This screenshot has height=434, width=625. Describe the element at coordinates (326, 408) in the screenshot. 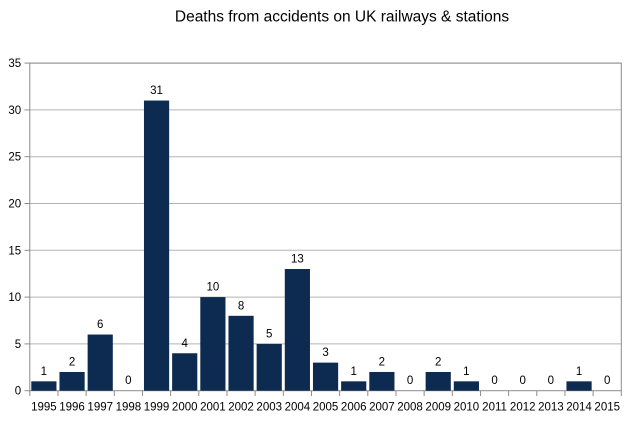

I see `svg-text: 2005` at that location.